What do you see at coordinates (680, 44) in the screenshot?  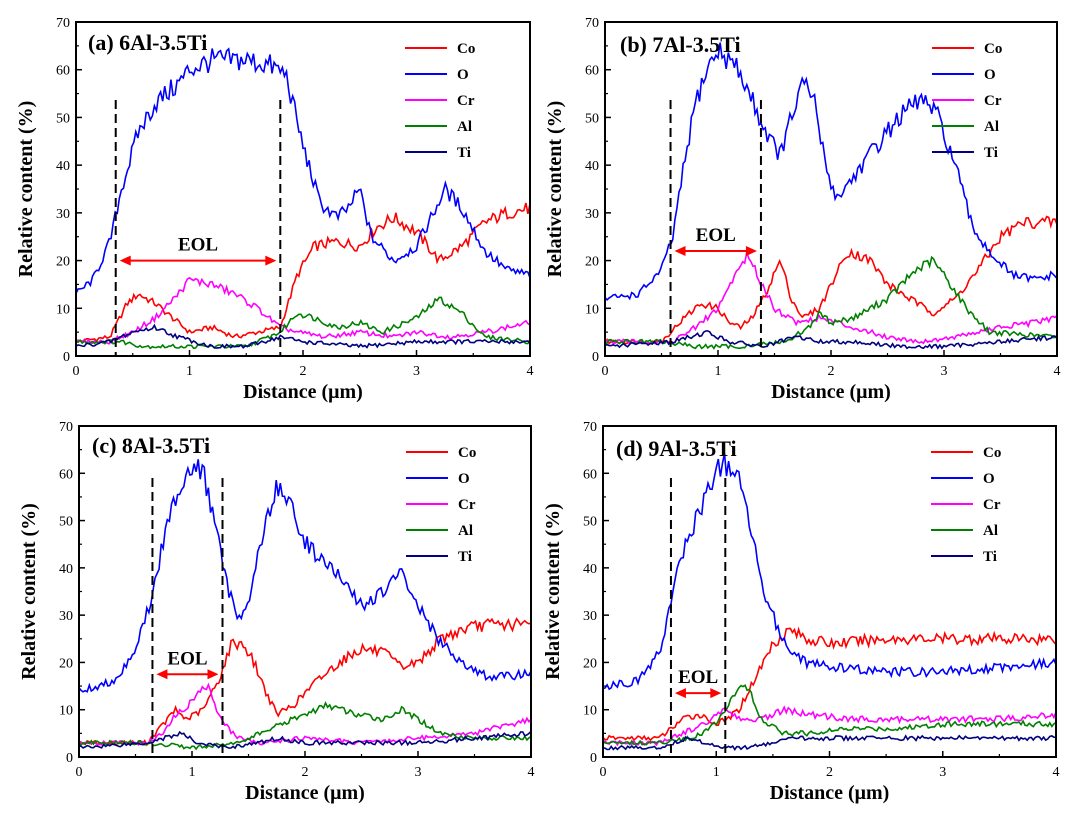 I see `panel-title: (b) 7Al-3.5Ti` at bounding box center [680, 44].